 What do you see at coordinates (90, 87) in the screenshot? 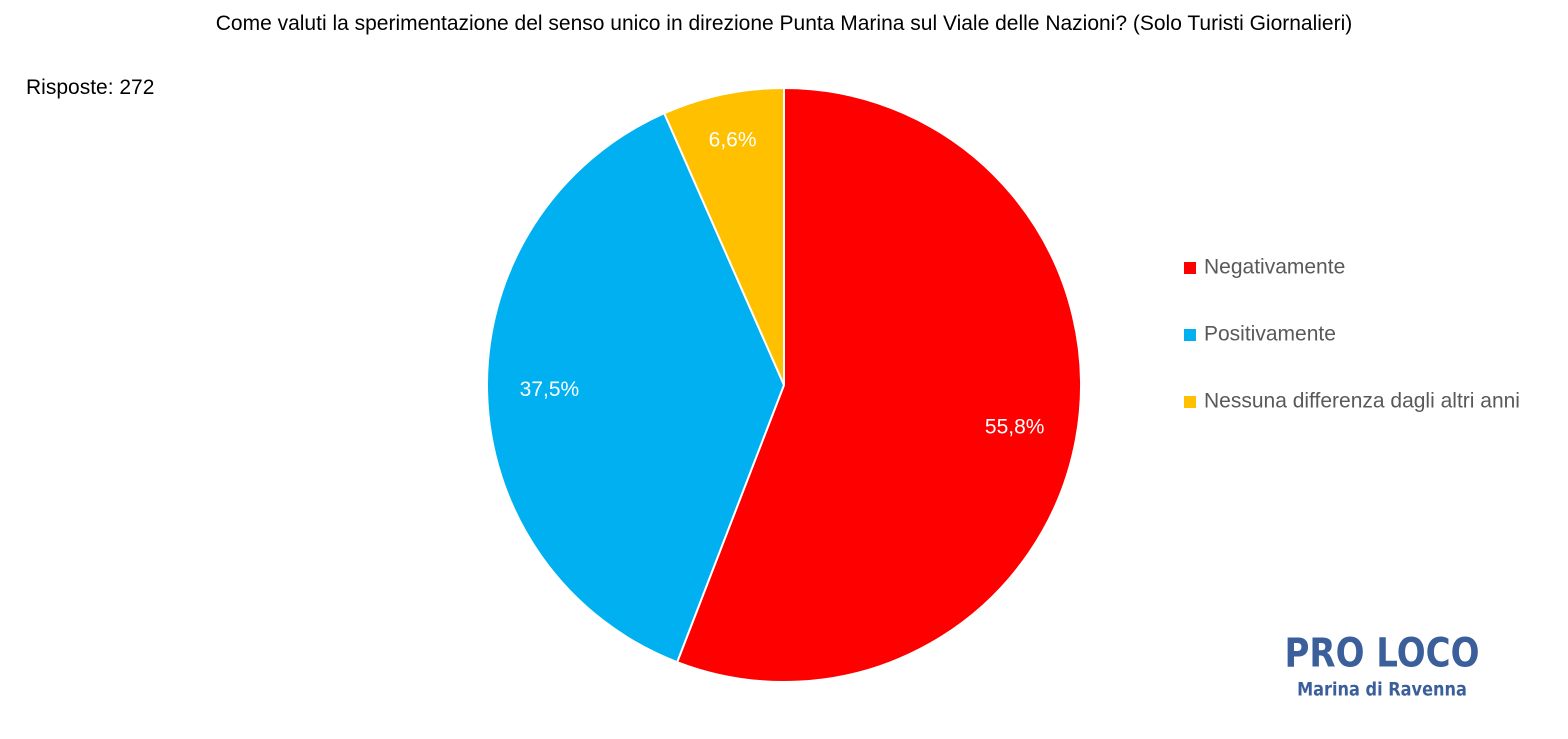
I see `chart-subtitle: Risposte: 272` at bounding box center [90, 87].